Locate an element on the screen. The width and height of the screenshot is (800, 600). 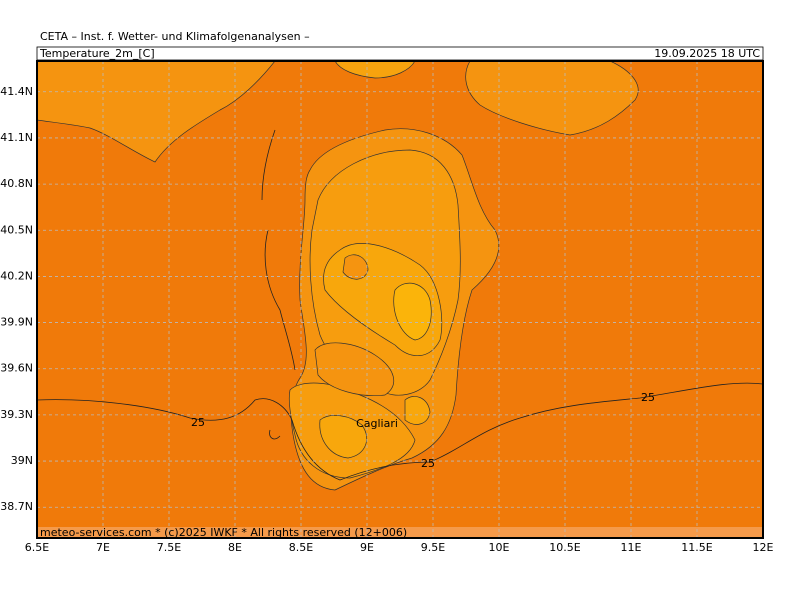
city-label: Cagliari is located at coordinates (377, 423).